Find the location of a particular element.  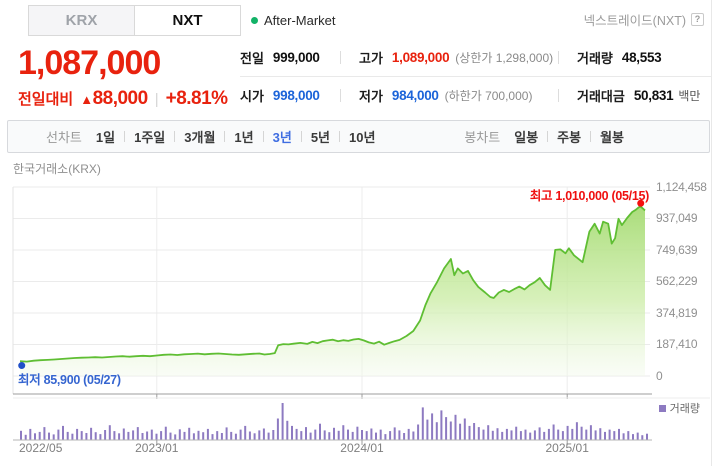

period-option-3개월: 3개월 is located at coordinates (200, 137).